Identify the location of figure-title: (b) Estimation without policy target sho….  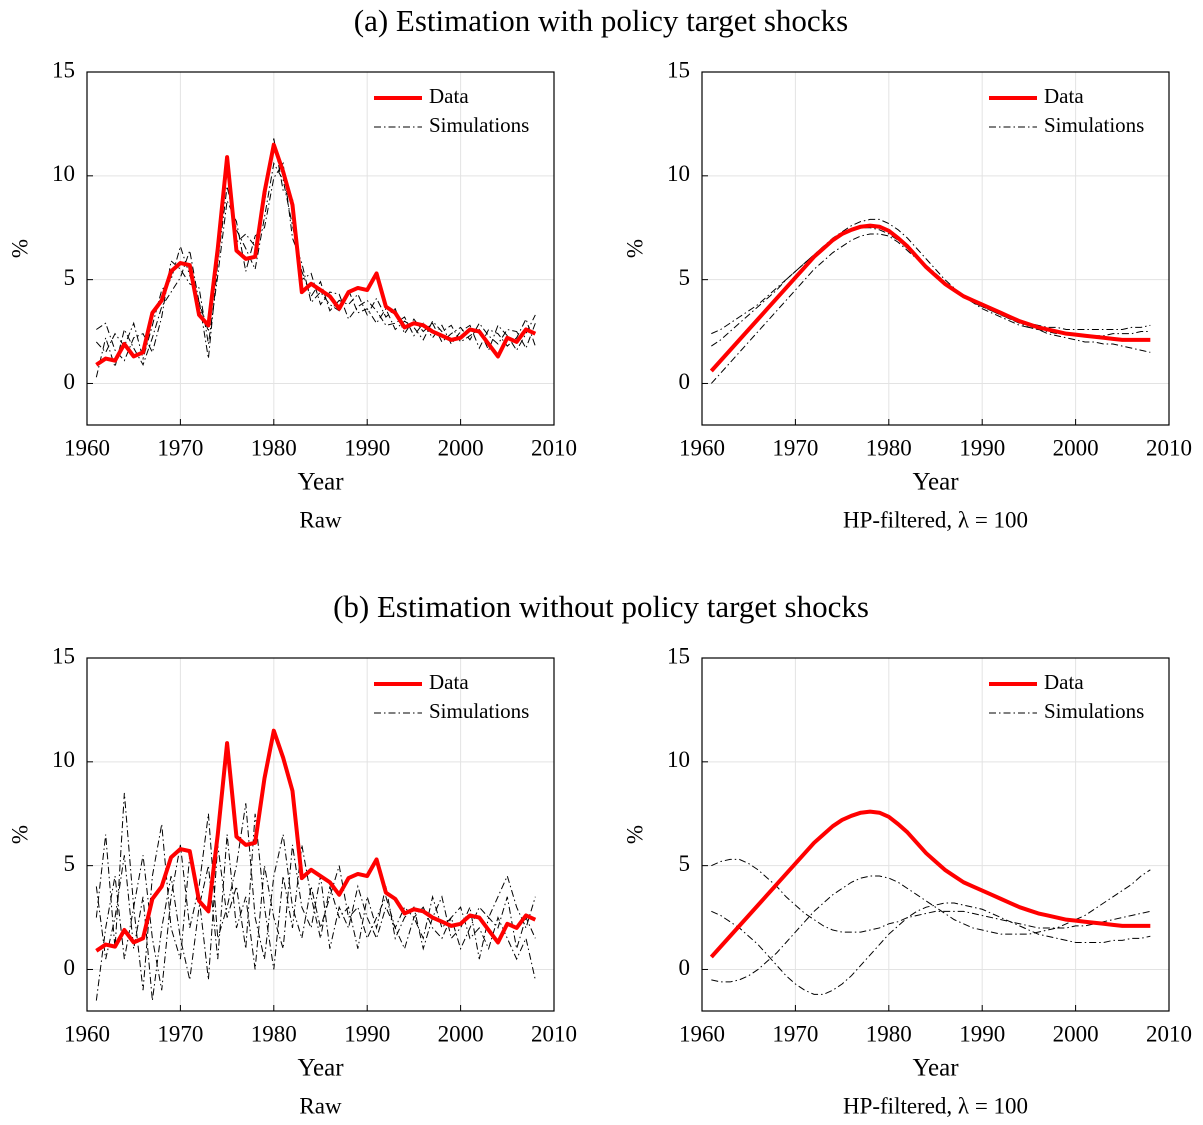
(601, 606).